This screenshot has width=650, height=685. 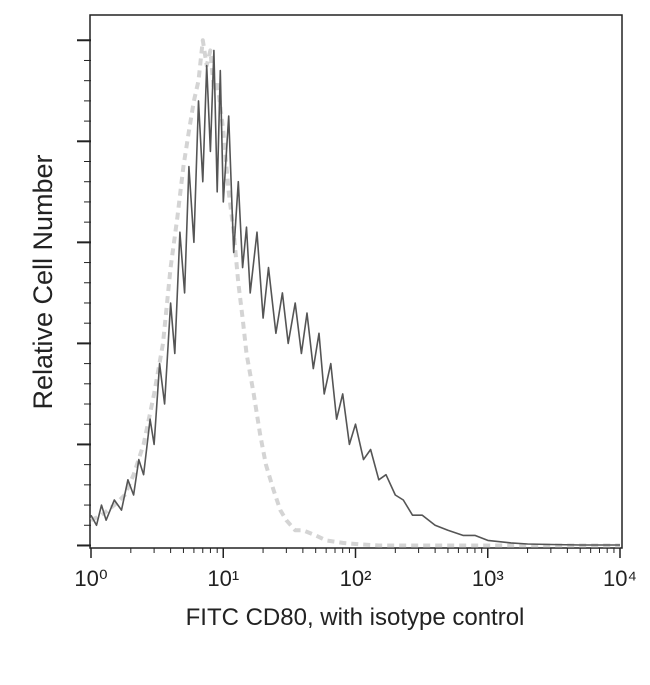 What do you see at coordinates (43, 281) in the screenshot?
I see `y-axis-label: Relative Cell Number` at bounding box center [43, 281].